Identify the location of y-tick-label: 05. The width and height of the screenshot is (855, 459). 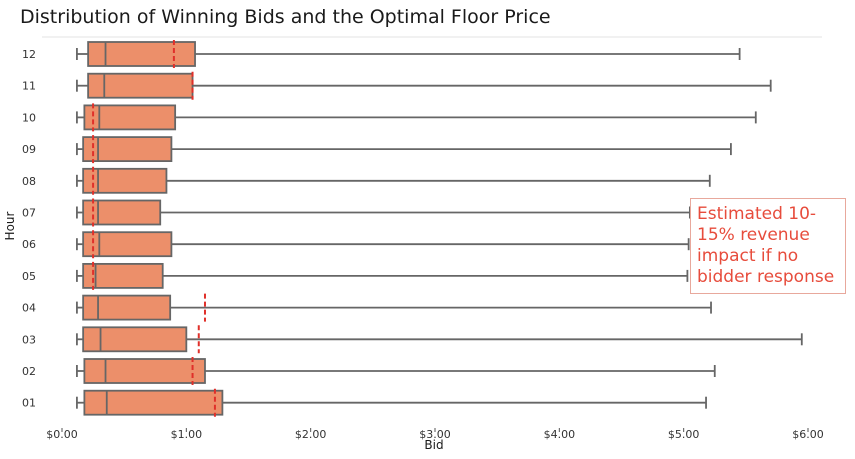
(29, 276).